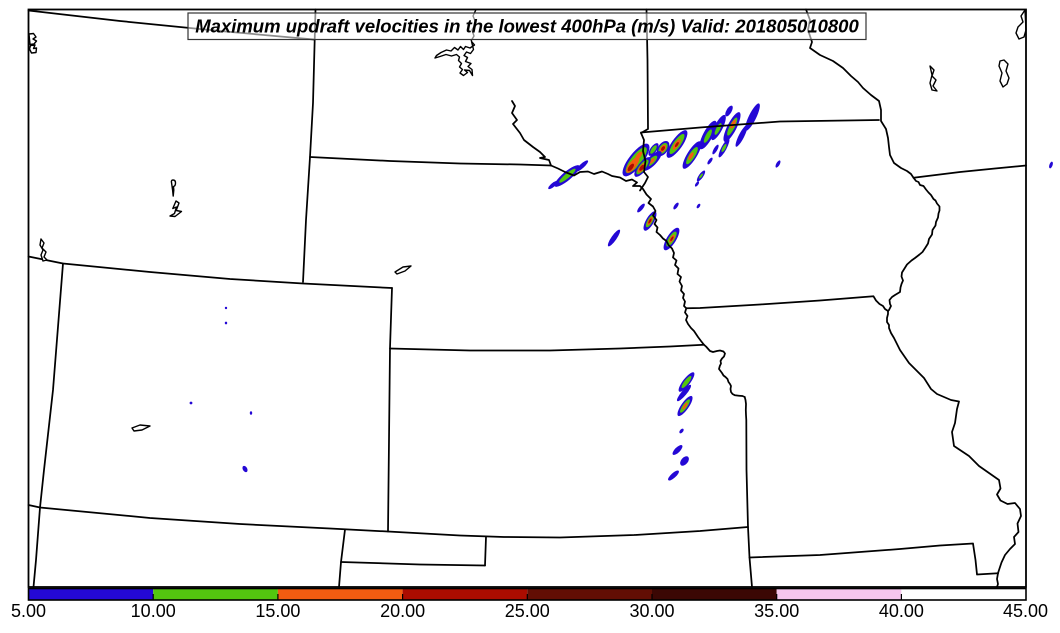  What do you see at coordinates (153, 611) in the screenshot?
I see `svg-text: 10.00` at bounding box center [153, 611].